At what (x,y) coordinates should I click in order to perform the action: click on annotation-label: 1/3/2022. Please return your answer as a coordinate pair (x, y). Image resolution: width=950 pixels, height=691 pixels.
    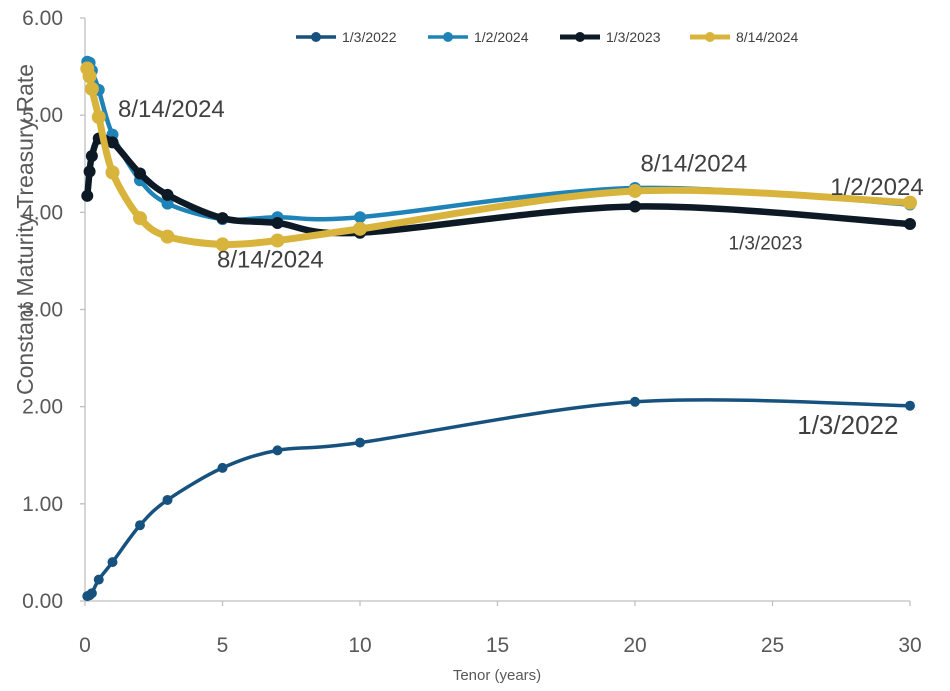
    Looking at the image, I should click on (847, 425).